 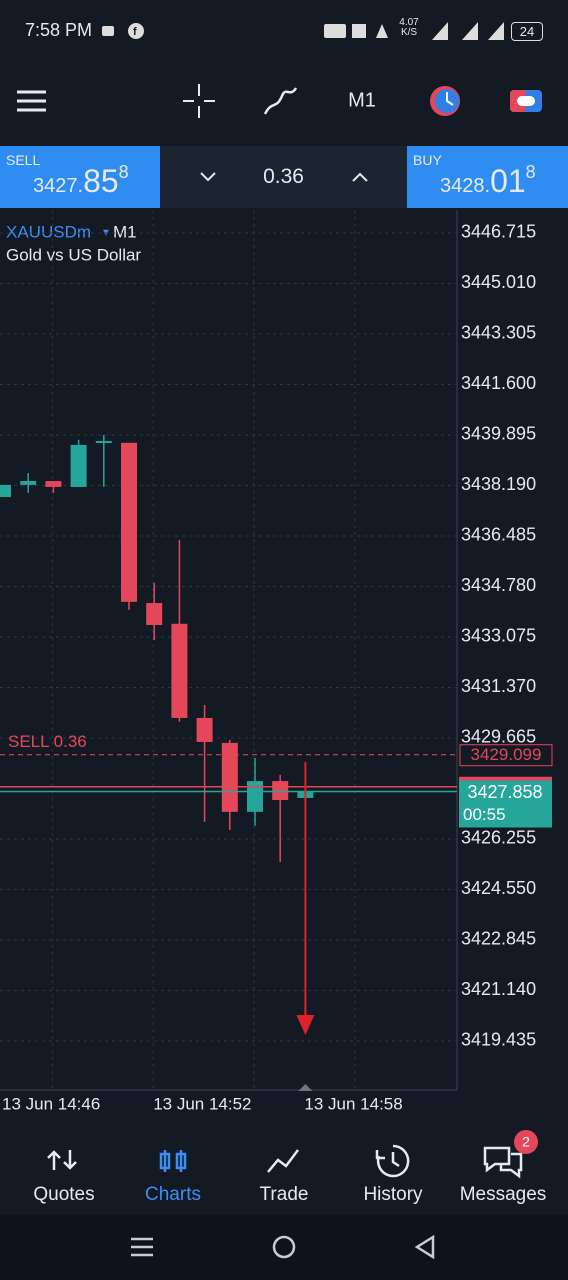 What do you see at coordinates (498, 434) in the screenshot?
I see `y-tick-label: 3439.895` at bounding box center [498, 434].